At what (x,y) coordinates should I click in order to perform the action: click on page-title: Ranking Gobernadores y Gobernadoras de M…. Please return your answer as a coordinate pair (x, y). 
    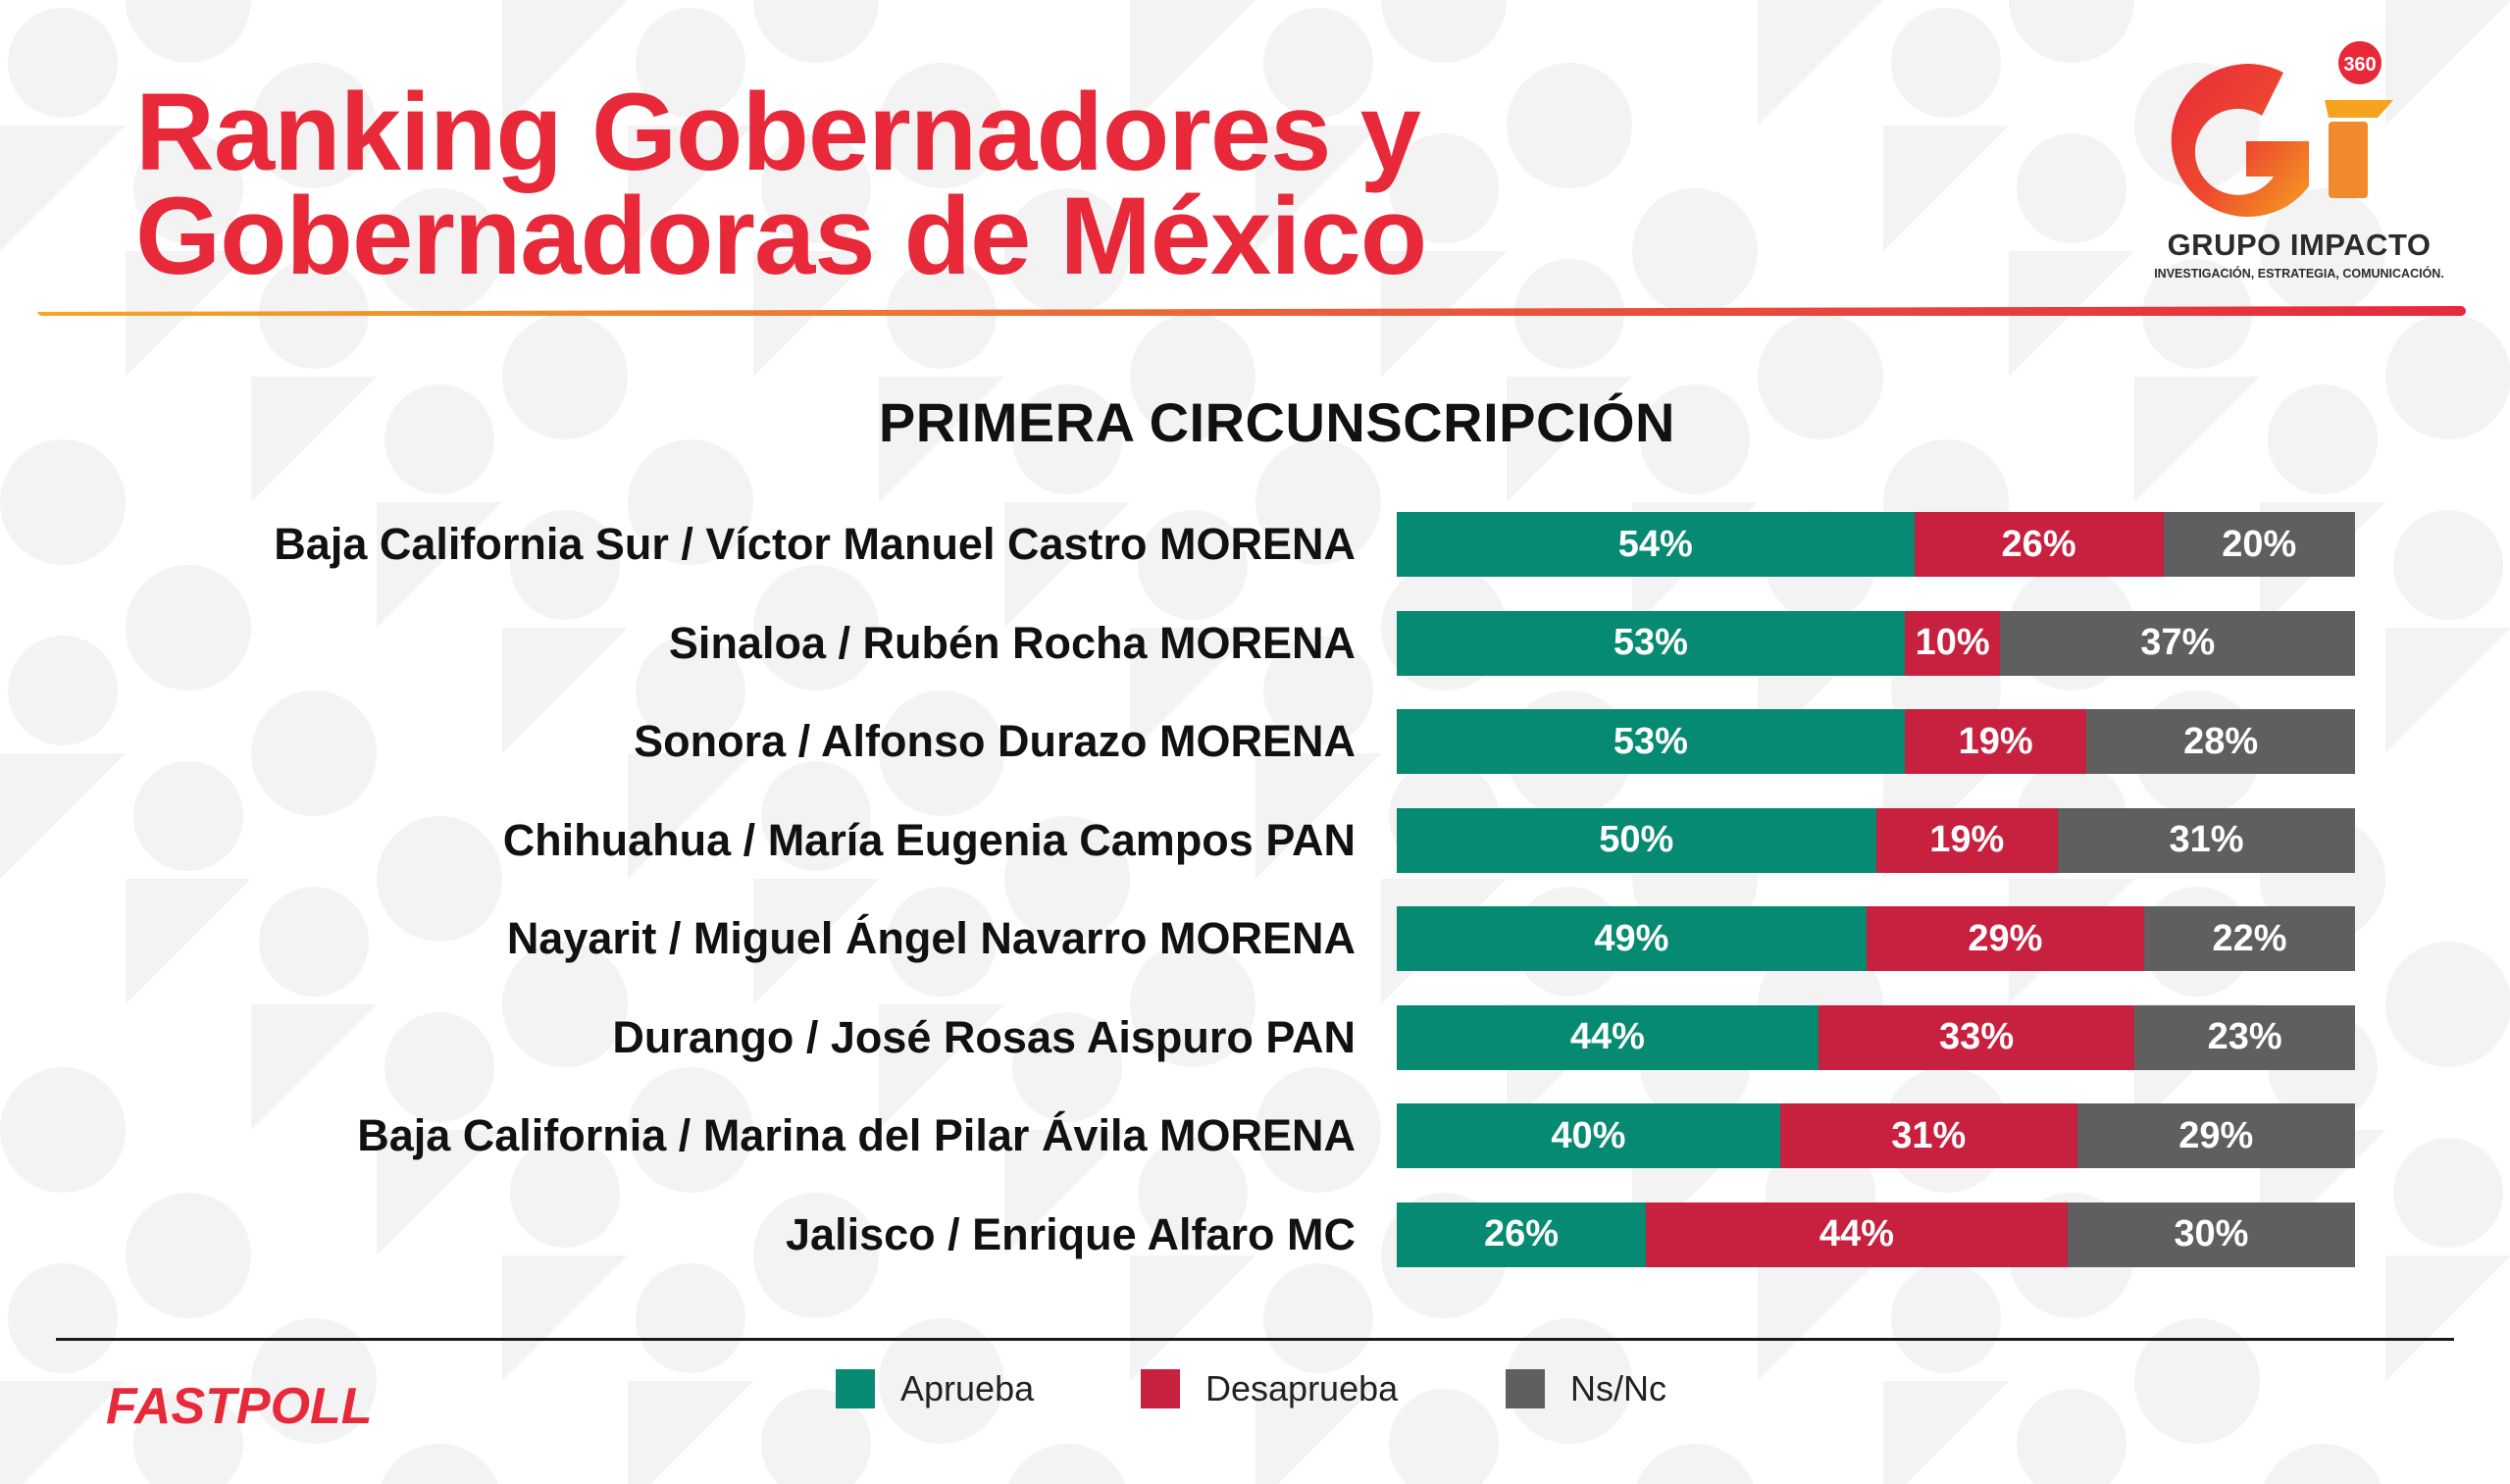
    Looking at the image, I should click on (781, 184).